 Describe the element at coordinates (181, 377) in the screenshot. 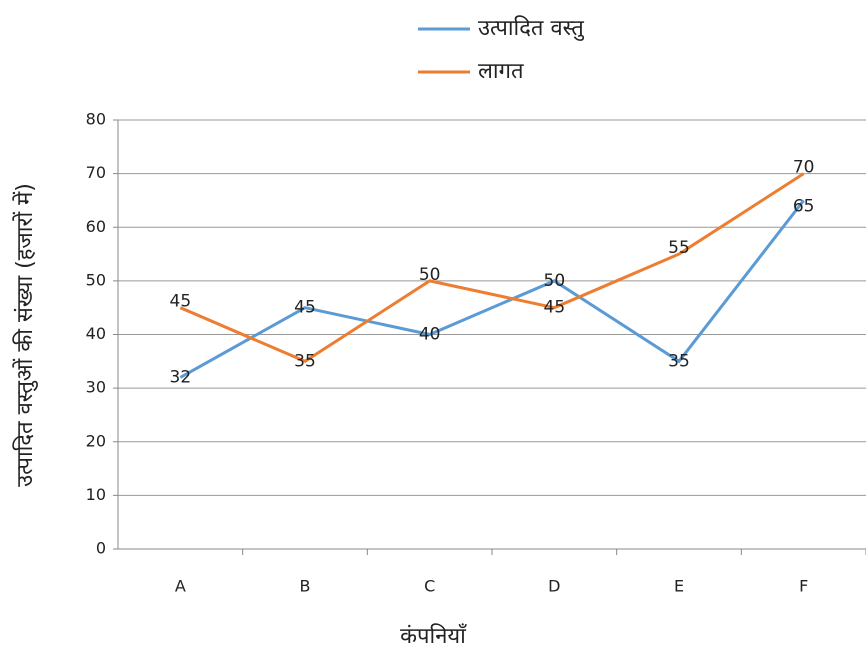

I see `data-label: 32` at that location.